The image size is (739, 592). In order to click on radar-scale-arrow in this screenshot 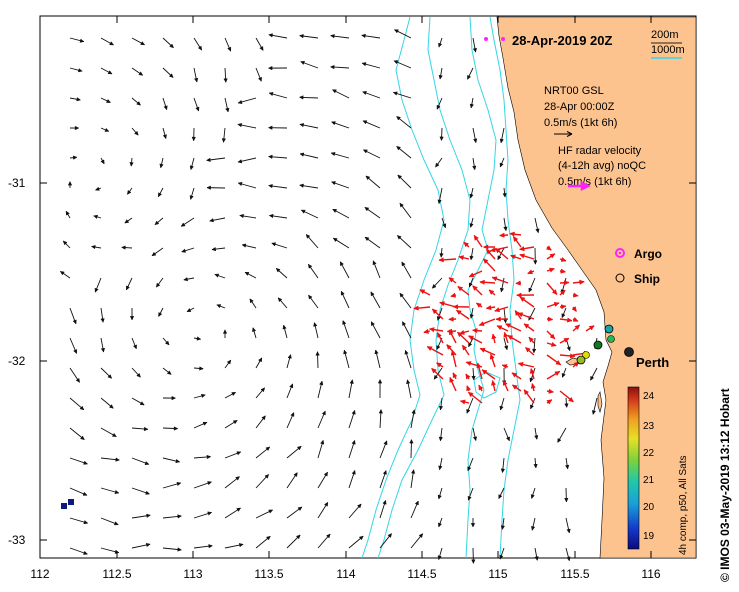, I will do `click(579, 186)`.